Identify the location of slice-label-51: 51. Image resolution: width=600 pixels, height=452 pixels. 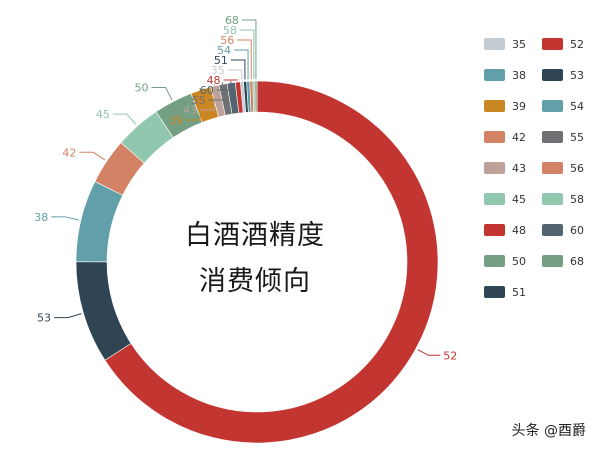
(221, 60).